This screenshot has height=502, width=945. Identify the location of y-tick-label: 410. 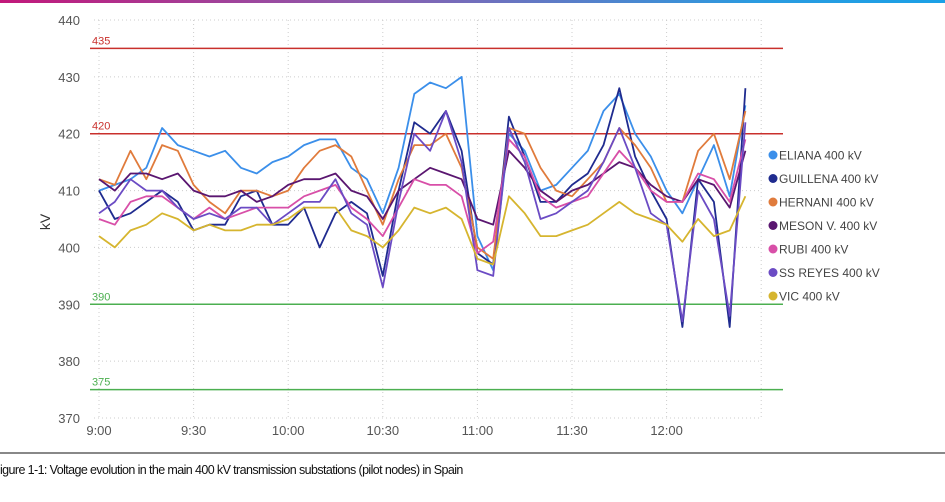
(69, 191).